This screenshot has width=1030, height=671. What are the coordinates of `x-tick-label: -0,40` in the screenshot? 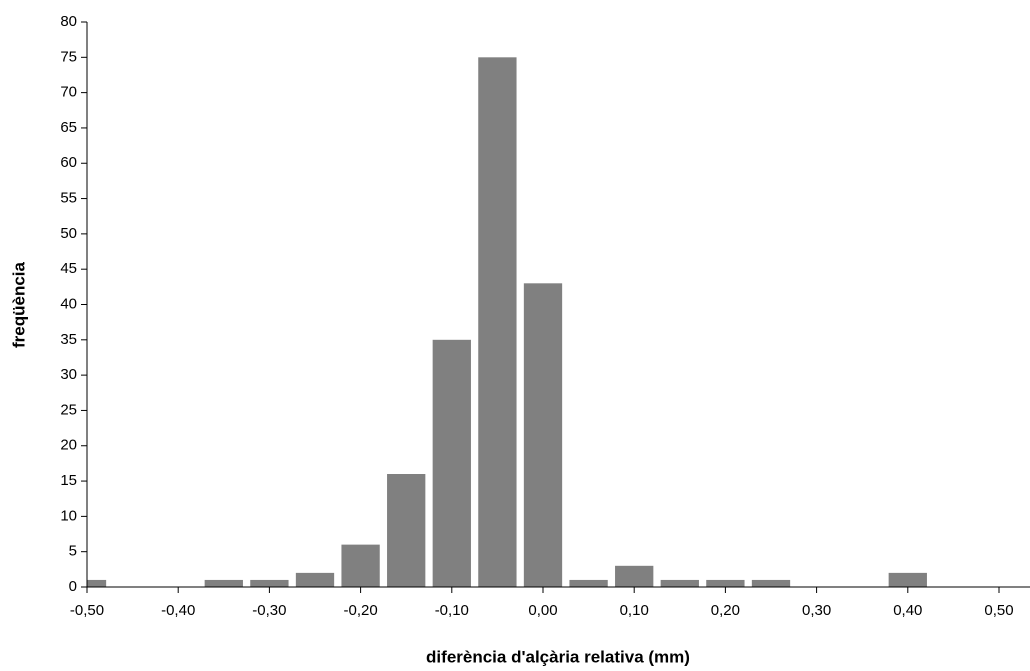 It's located at (178, 610).